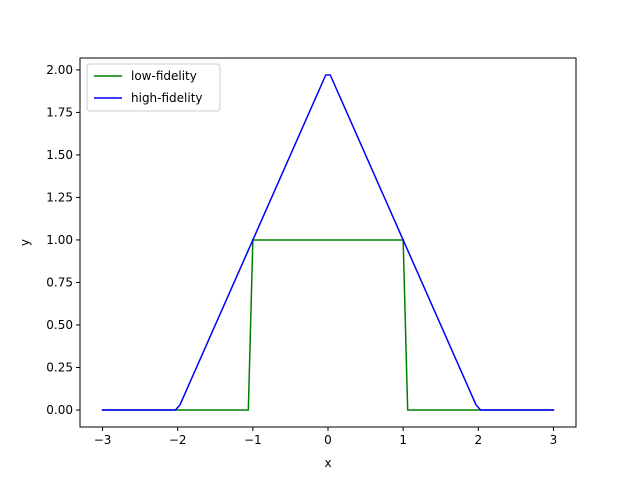 The height and width of the screenshot is (480, 640). I want to click on x-tick-label: −1, so click(253, 440).